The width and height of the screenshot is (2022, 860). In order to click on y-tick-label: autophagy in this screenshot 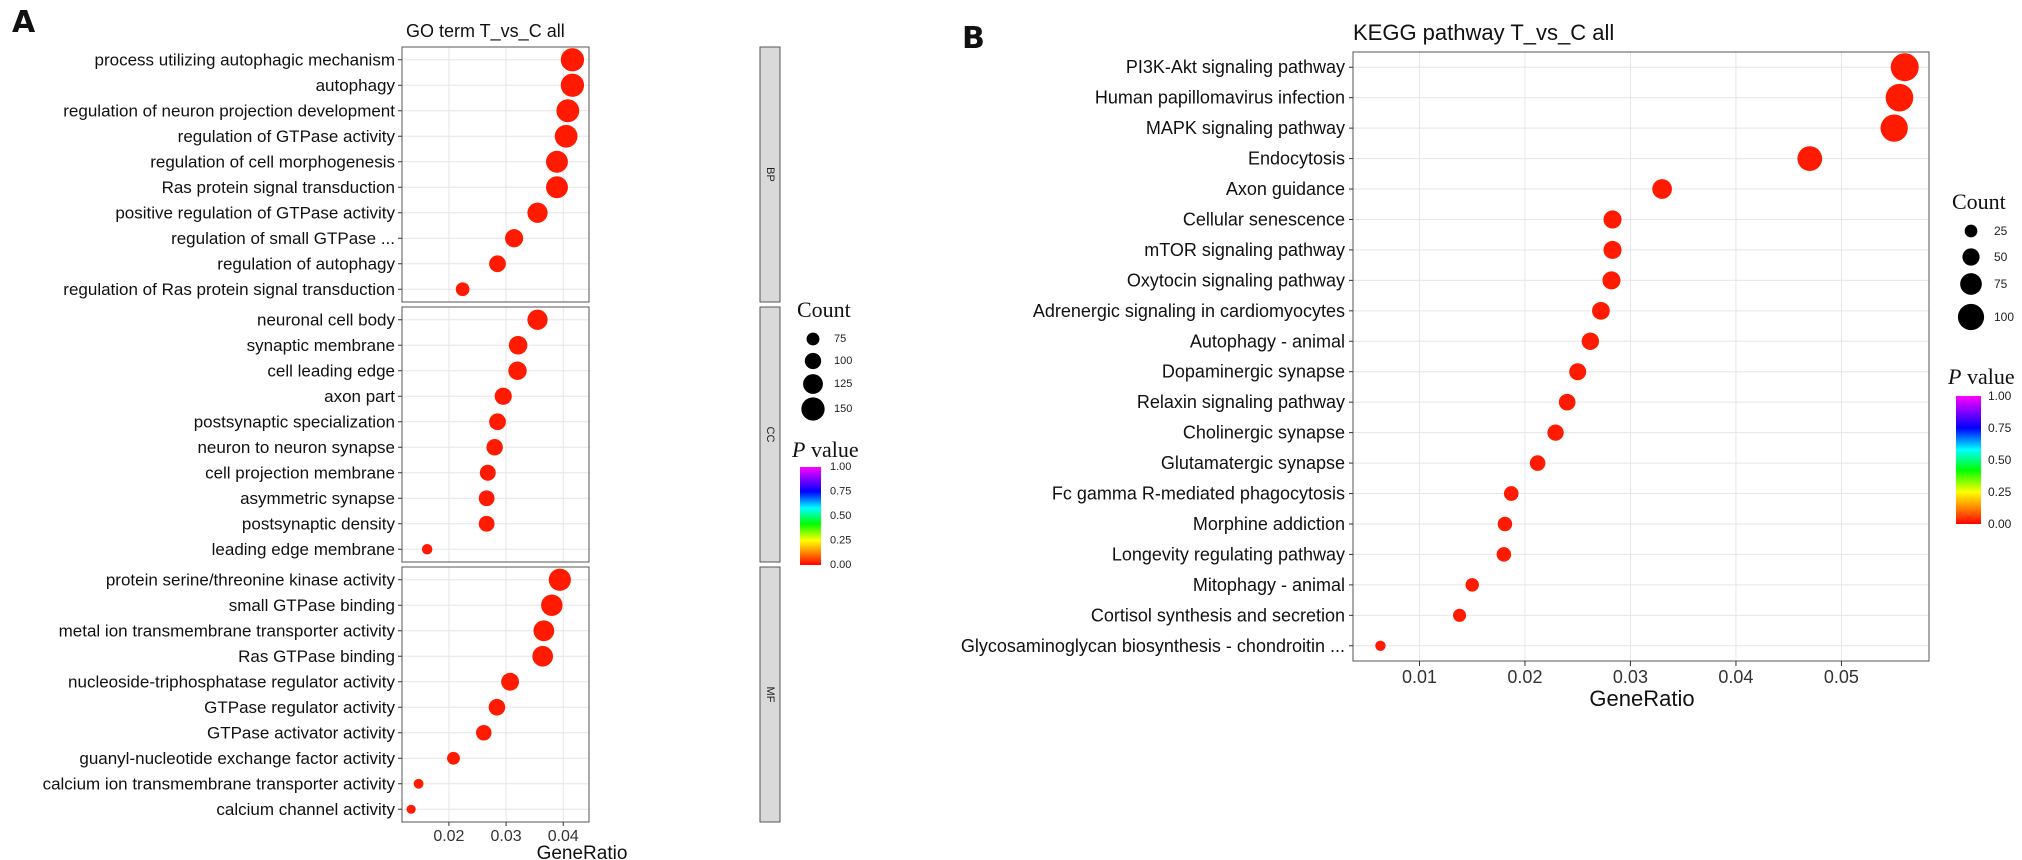, I will do `click(356, 85)`.